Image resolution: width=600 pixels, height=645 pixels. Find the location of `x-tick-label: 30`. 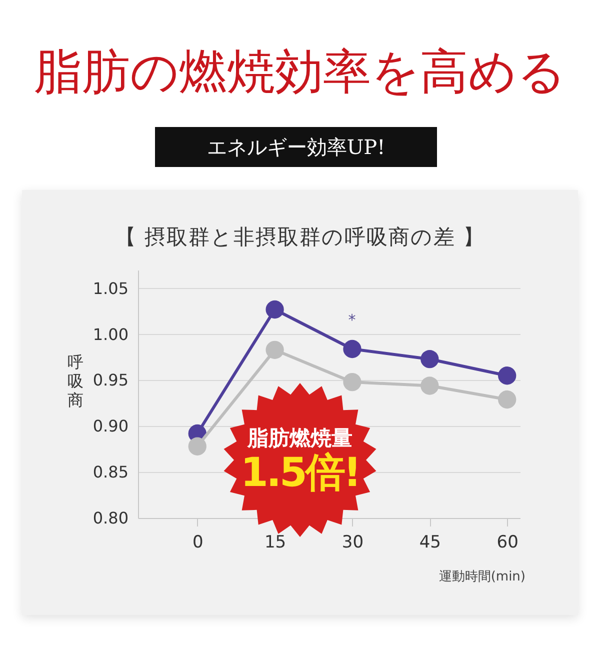

x-tick-label: 30 is located at coordinates (353, 542).